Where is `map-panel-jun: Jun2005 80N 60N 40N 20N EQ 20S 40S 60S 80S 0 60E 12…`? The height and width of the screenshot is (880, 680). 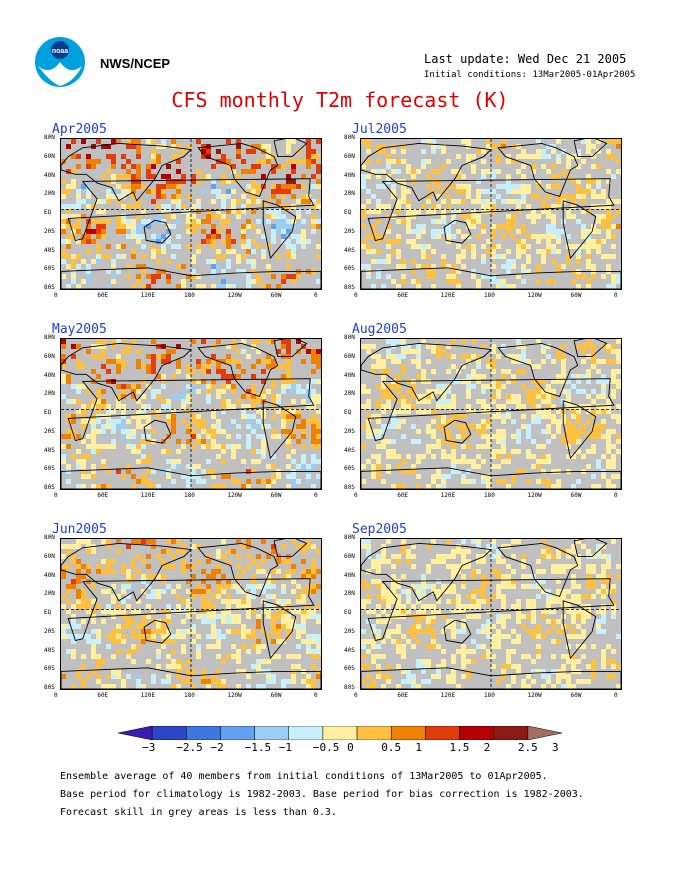 map-panel-jun: Jun2005 80N 60N 40N 20N EQ 20S 40S 60S 80S 0 60E 12… is located at coordinates (193, 612).